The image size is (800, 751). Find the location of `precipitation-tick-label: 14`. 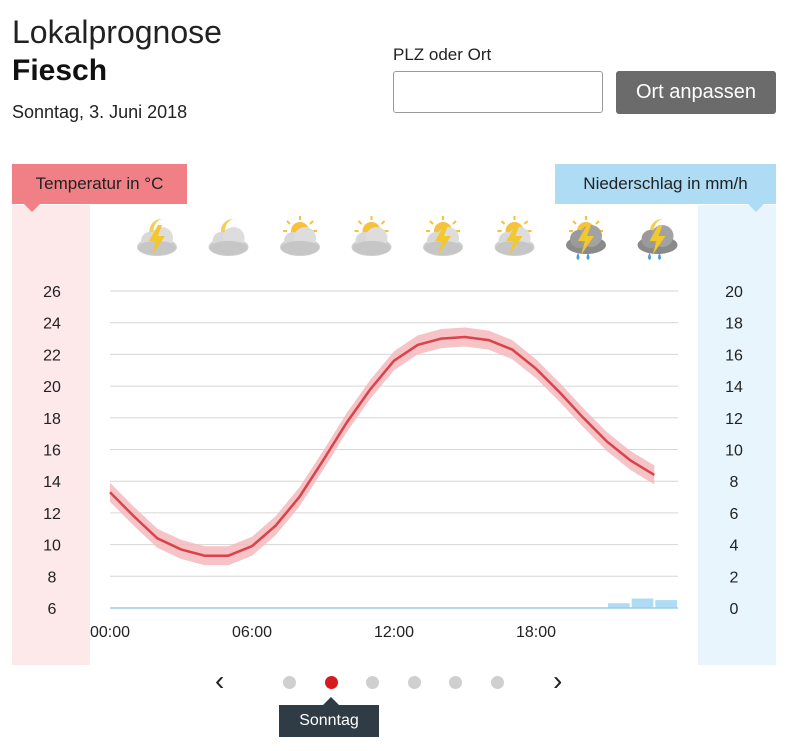

precipitation-tick-label: 14 is located at coordinates (734, 387).